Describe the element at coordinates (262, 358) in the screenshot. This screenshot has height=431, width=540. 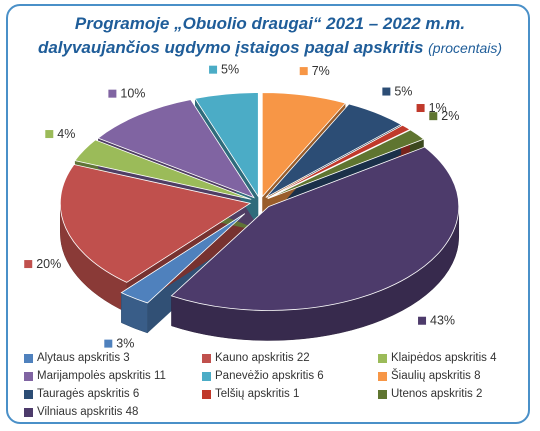
I see `legend-label: Kauno apskritis 22` at that location.